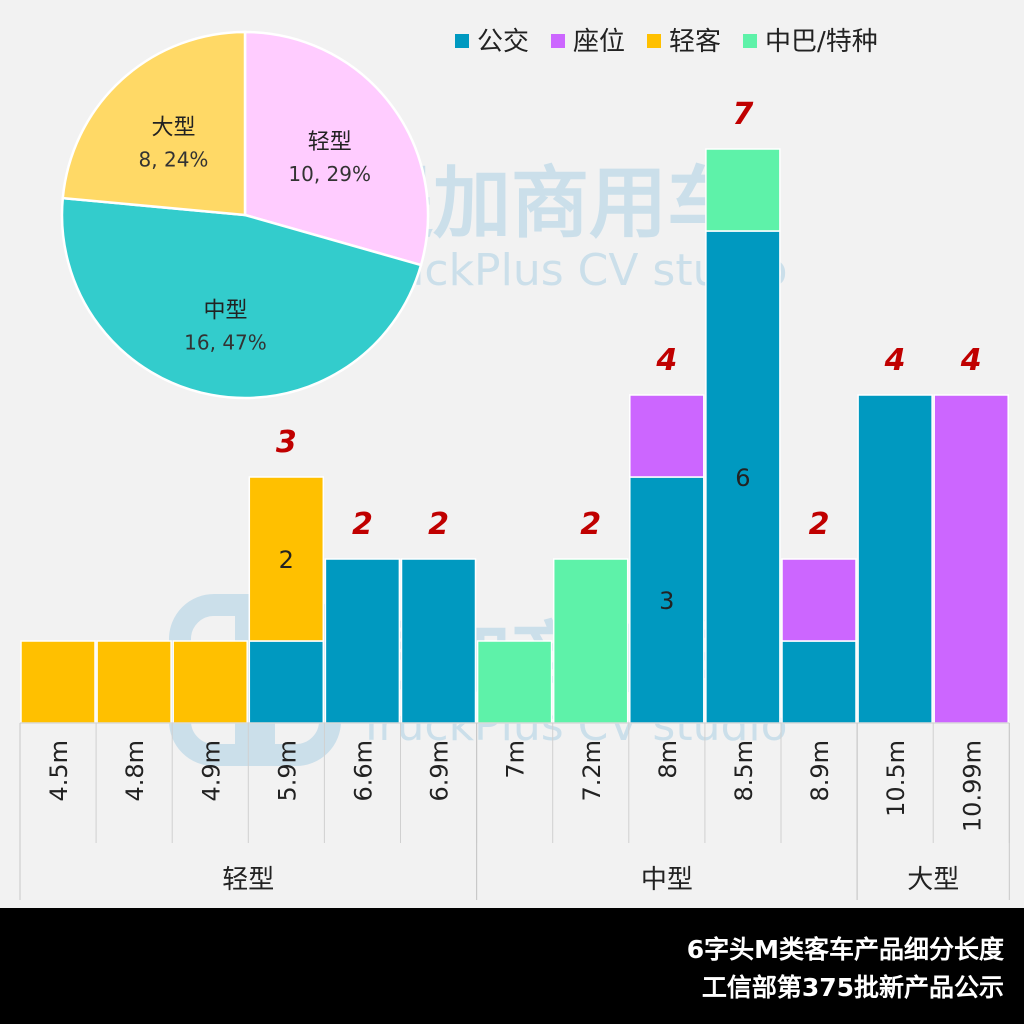  Describe the element at coordinates (225, 310) in the screenshot. I see `pie-slice-name: 中型` at that location.